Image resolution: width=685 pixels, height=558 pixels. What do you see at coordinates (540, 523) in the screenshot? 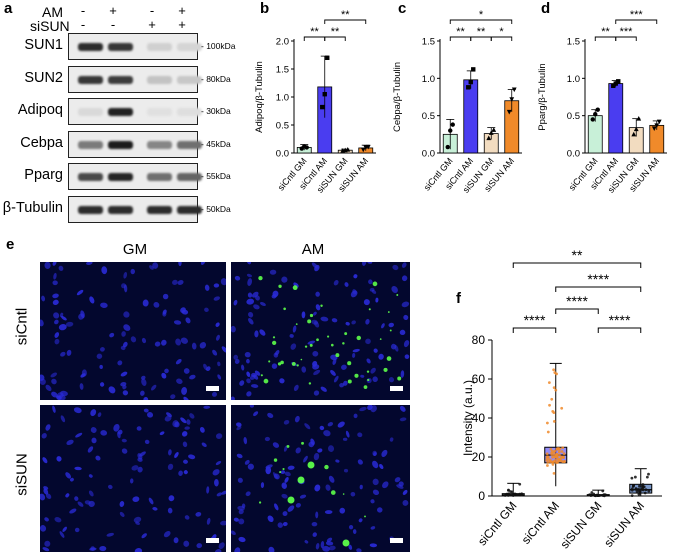
I see `x-tick-label: siCntl AM` at bounding box center [540, 523].